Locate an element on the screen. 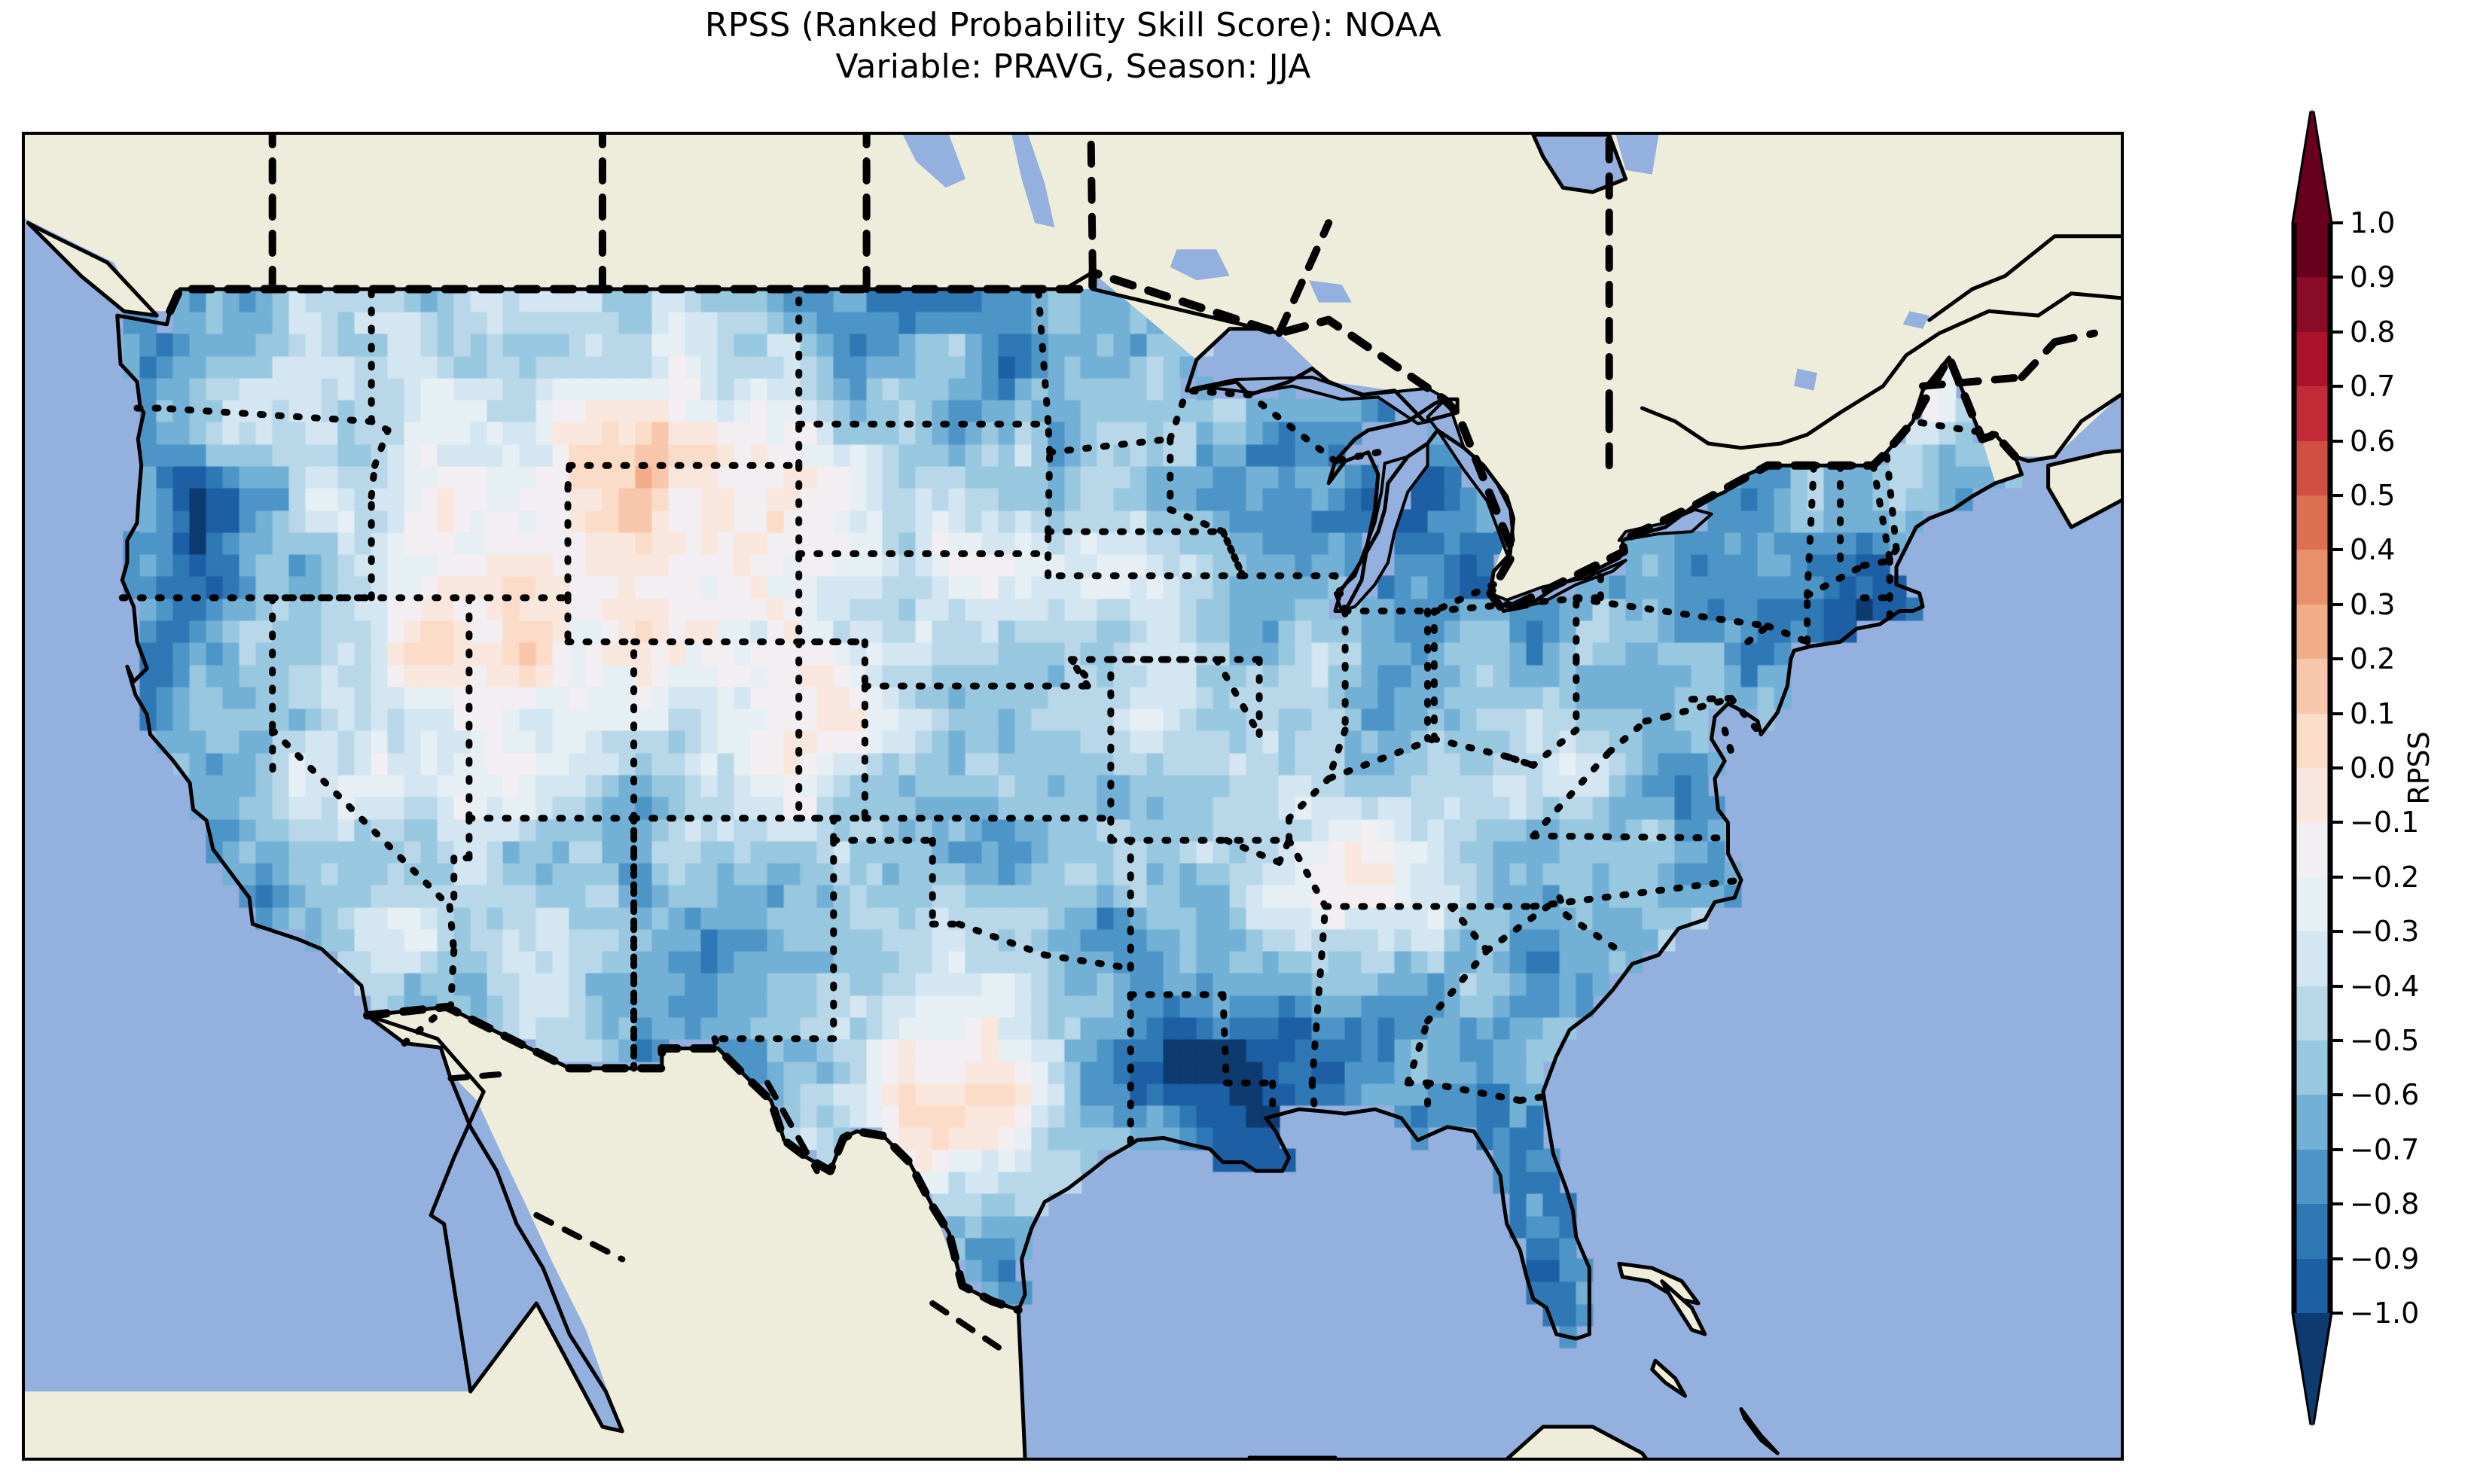 This screenshot has width=2474, height=1484. colorbar-tick-label: −0.1 is located at coordinates (2385, 823).